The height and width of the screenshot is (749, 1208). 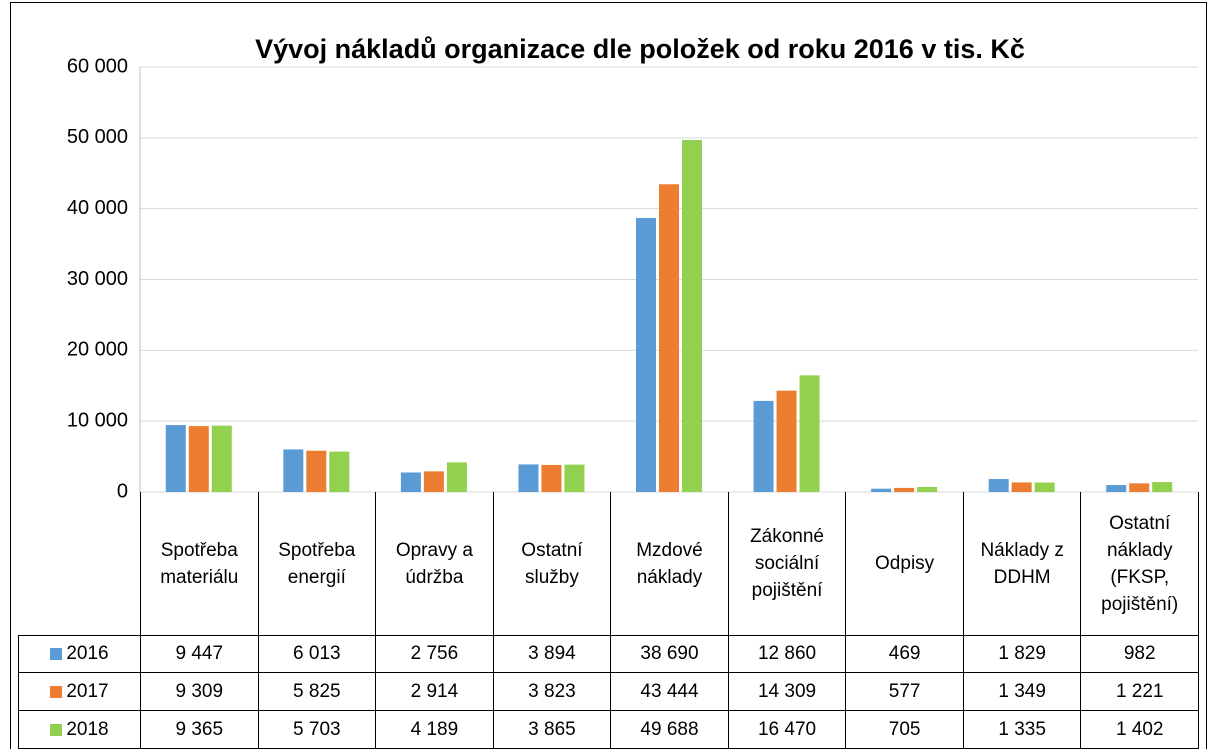 I want to click on data-table-value: 705, so click(x=904, y=730).